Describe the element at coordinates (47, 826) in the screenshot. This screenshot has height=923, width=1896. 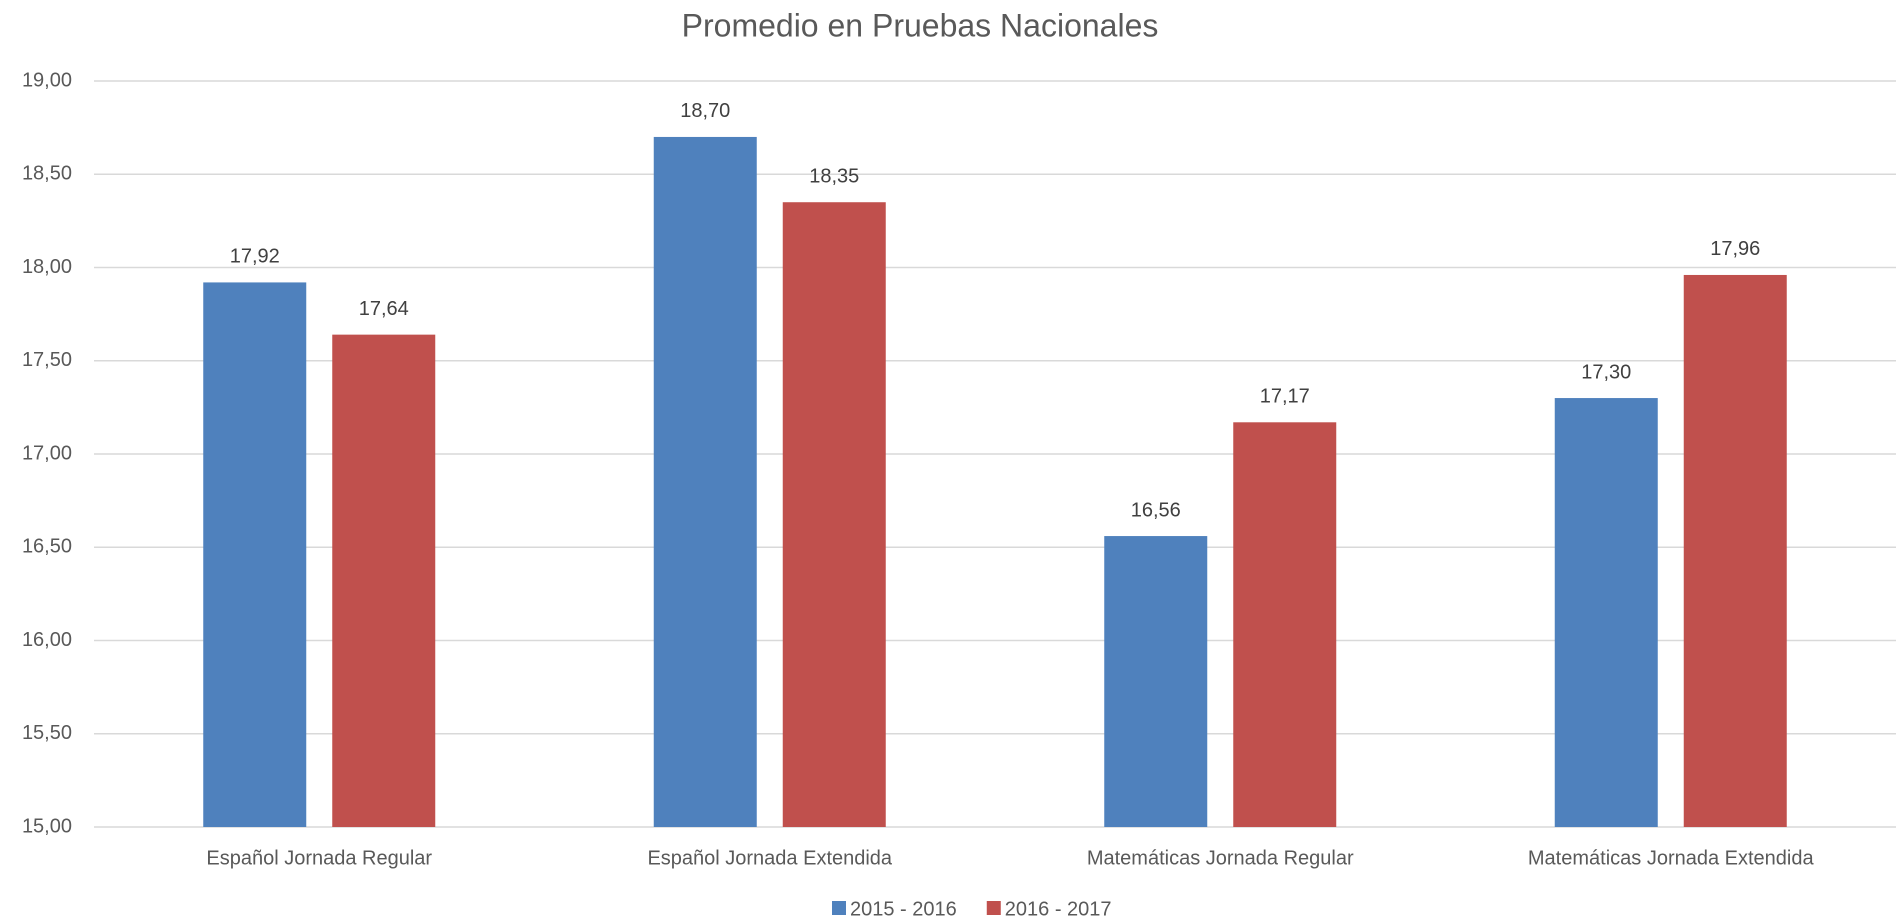
I see `y-tick-label: 15,00` at that location.